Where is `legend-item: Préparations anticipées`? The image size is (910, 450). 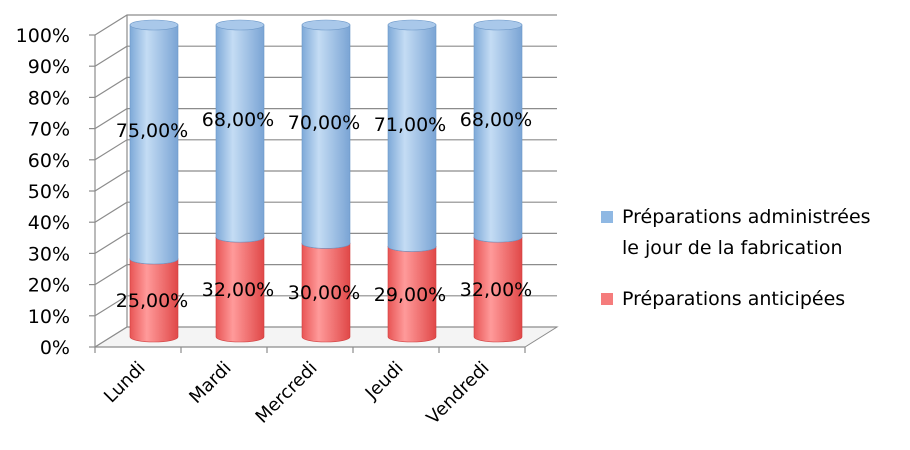
legend-item: Préparations anticipées is located at coordinates (723, 299).